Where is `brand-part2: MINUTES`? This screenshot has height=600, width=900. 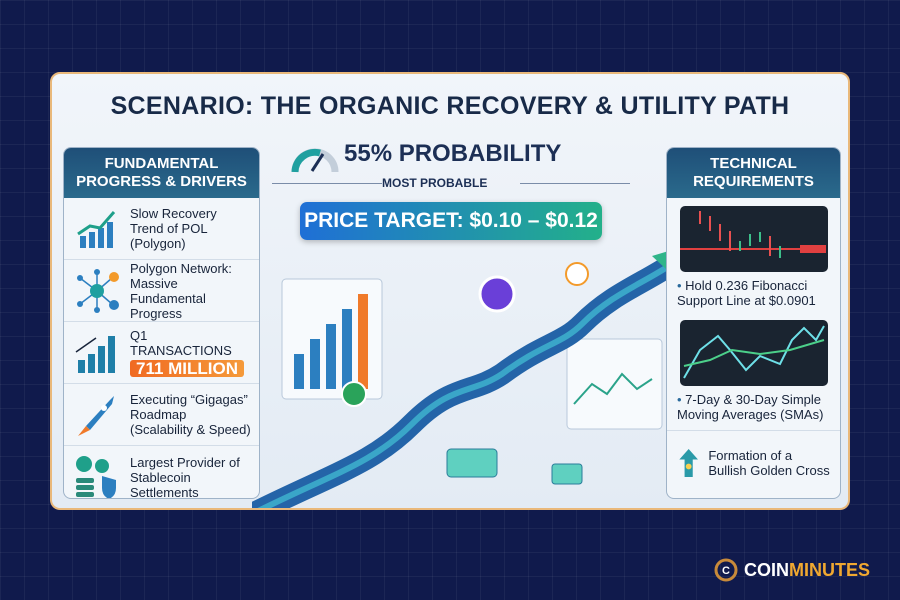 brand-part2: MINUTES is located at coordinates (829, 569).